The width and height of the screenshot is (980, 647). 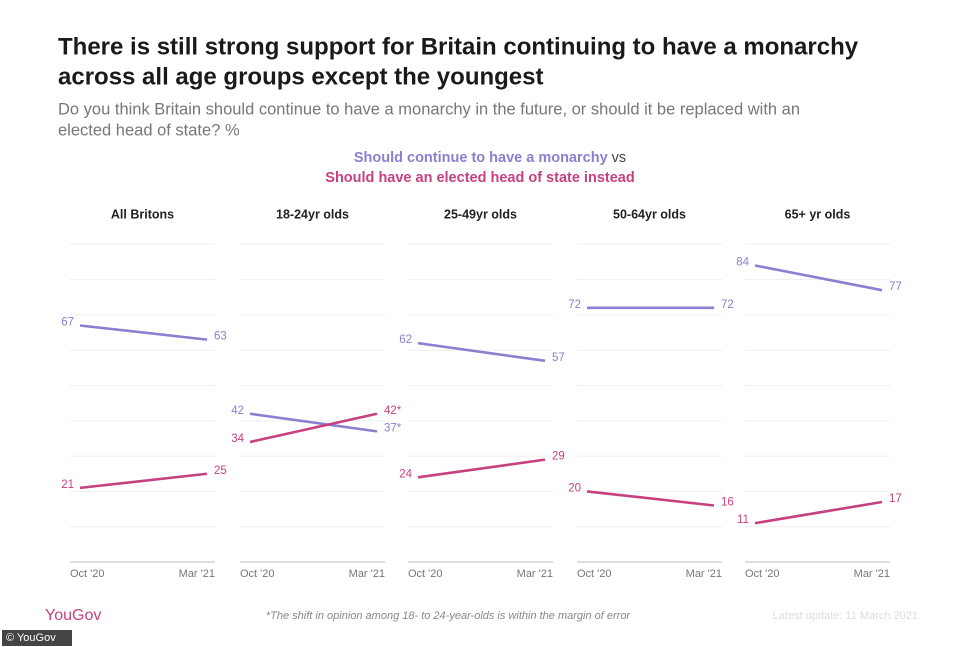 What do you see at coordinates (405, 340) in the screenshot?
I see `value-label: 62` at bounding box center [405, 340].